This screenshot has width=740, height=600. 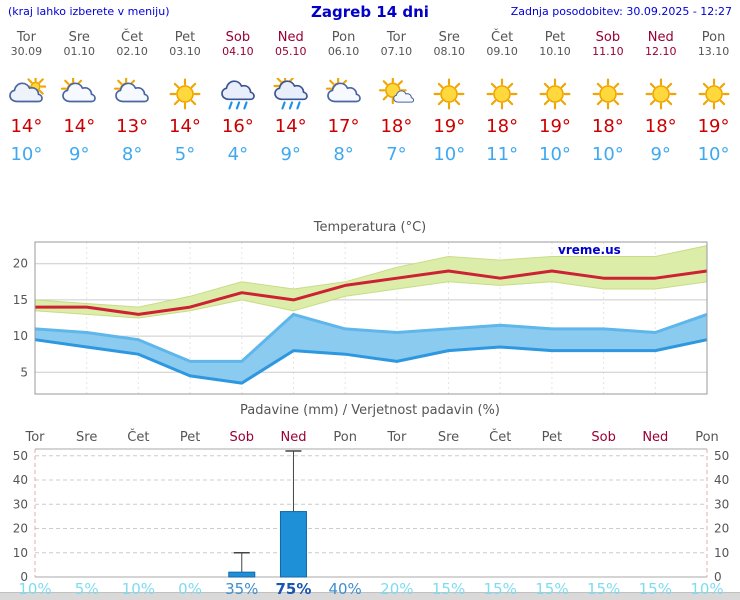 I want to click on precip-chart-title: Padavine (mm) / Verjetnost padavin (%), so click(x=370, y=410).